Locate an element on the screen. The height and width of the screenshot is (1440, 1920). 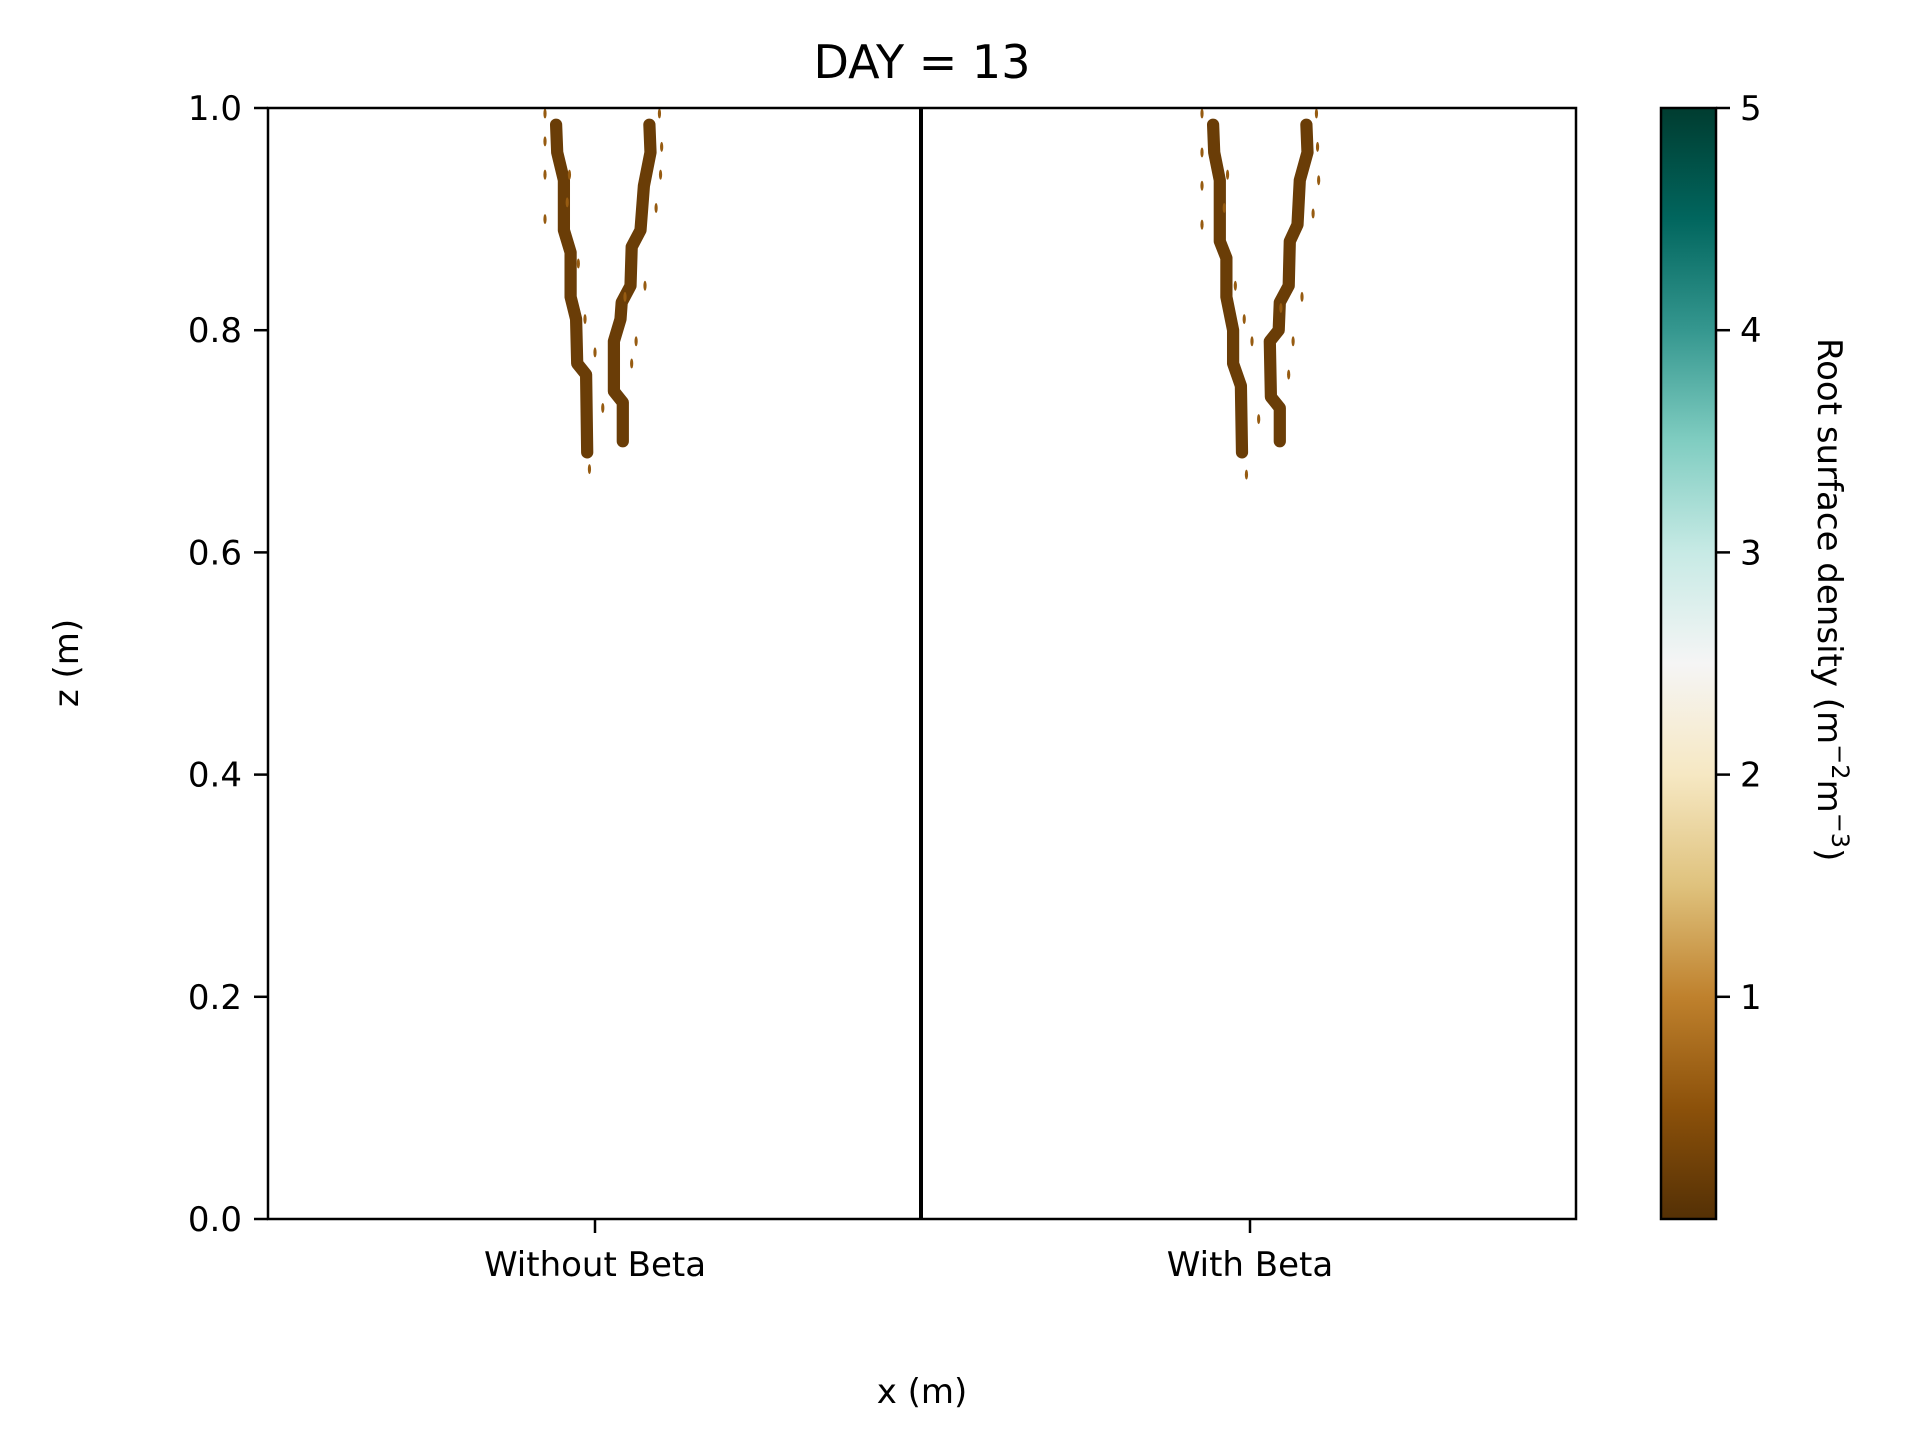
panel-with-beta is located at coordinates (1260, 294).